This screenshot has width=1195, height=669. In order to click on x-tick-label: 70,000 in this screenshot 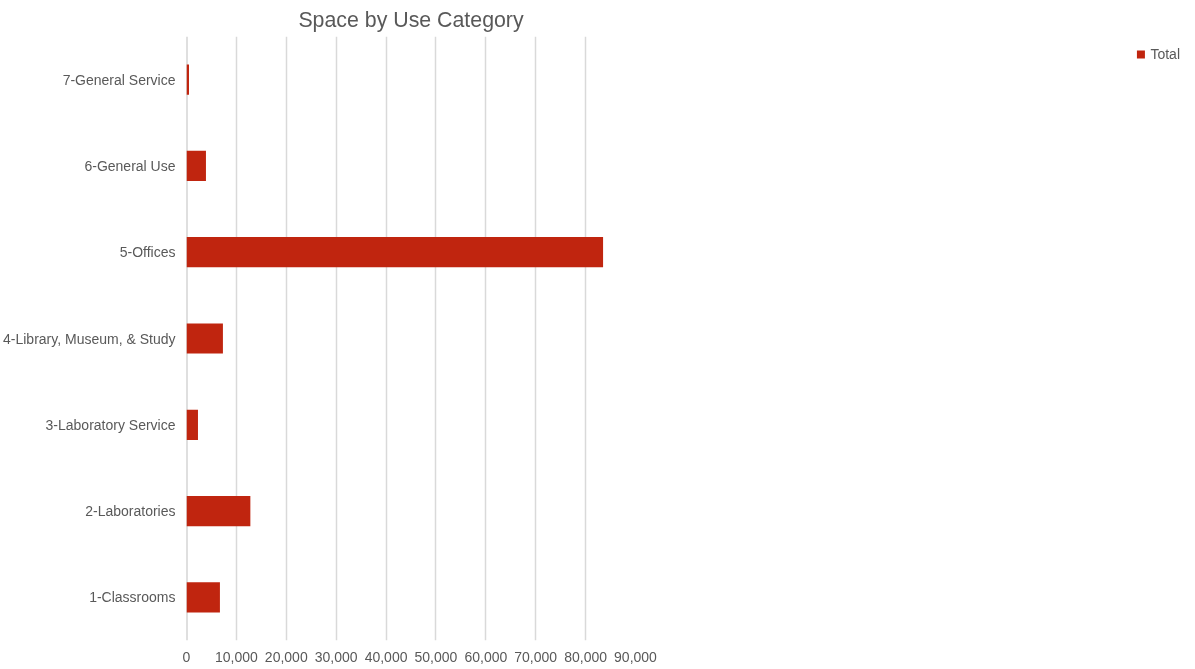, I will do `click(536, 656)`.